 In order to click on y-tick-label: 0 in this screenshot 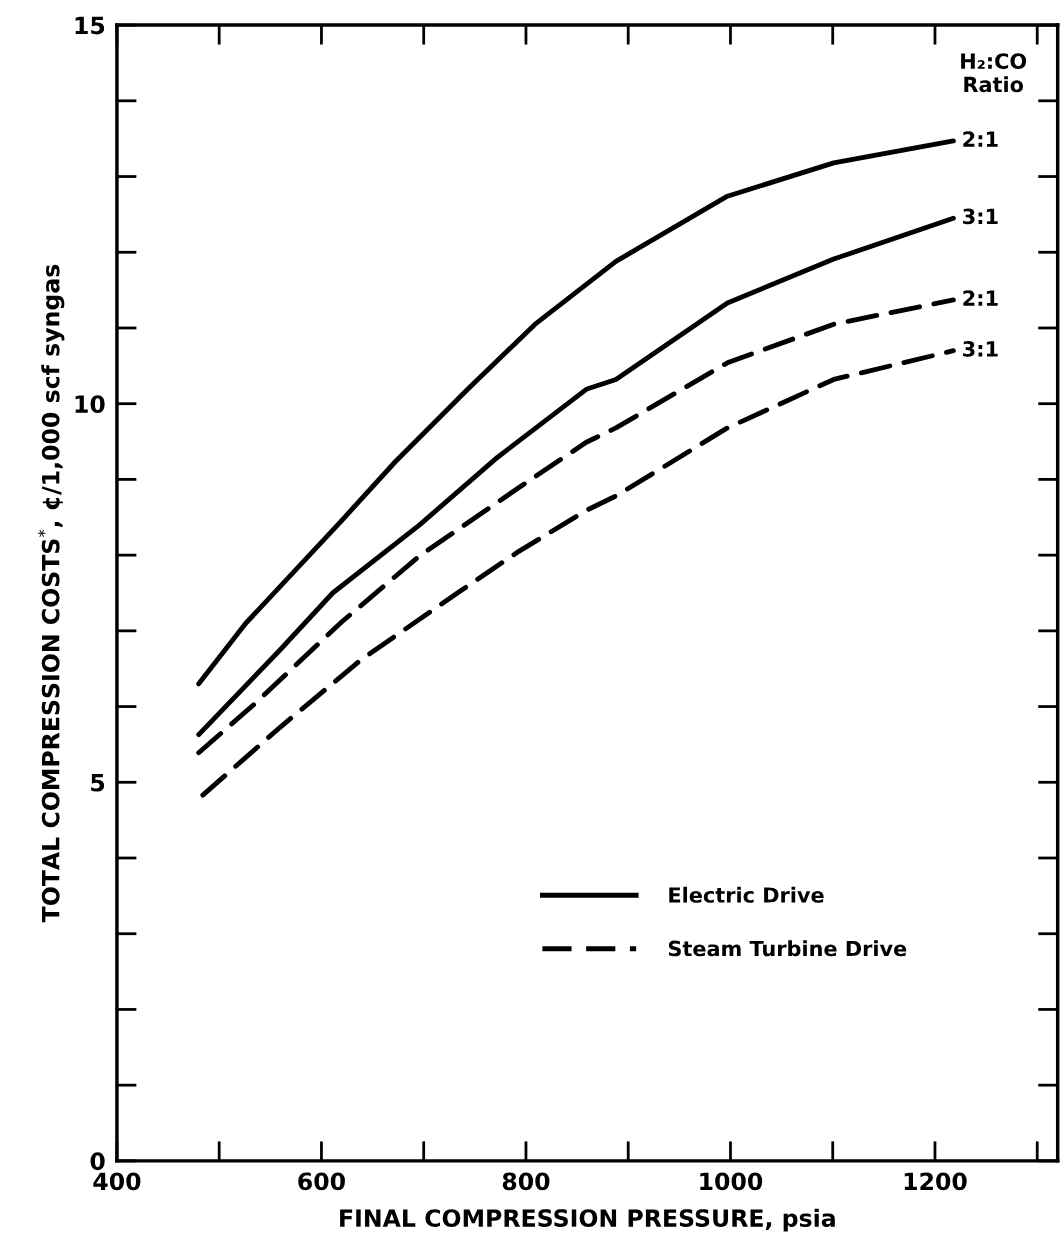, I will do `click(97, 1161)`.